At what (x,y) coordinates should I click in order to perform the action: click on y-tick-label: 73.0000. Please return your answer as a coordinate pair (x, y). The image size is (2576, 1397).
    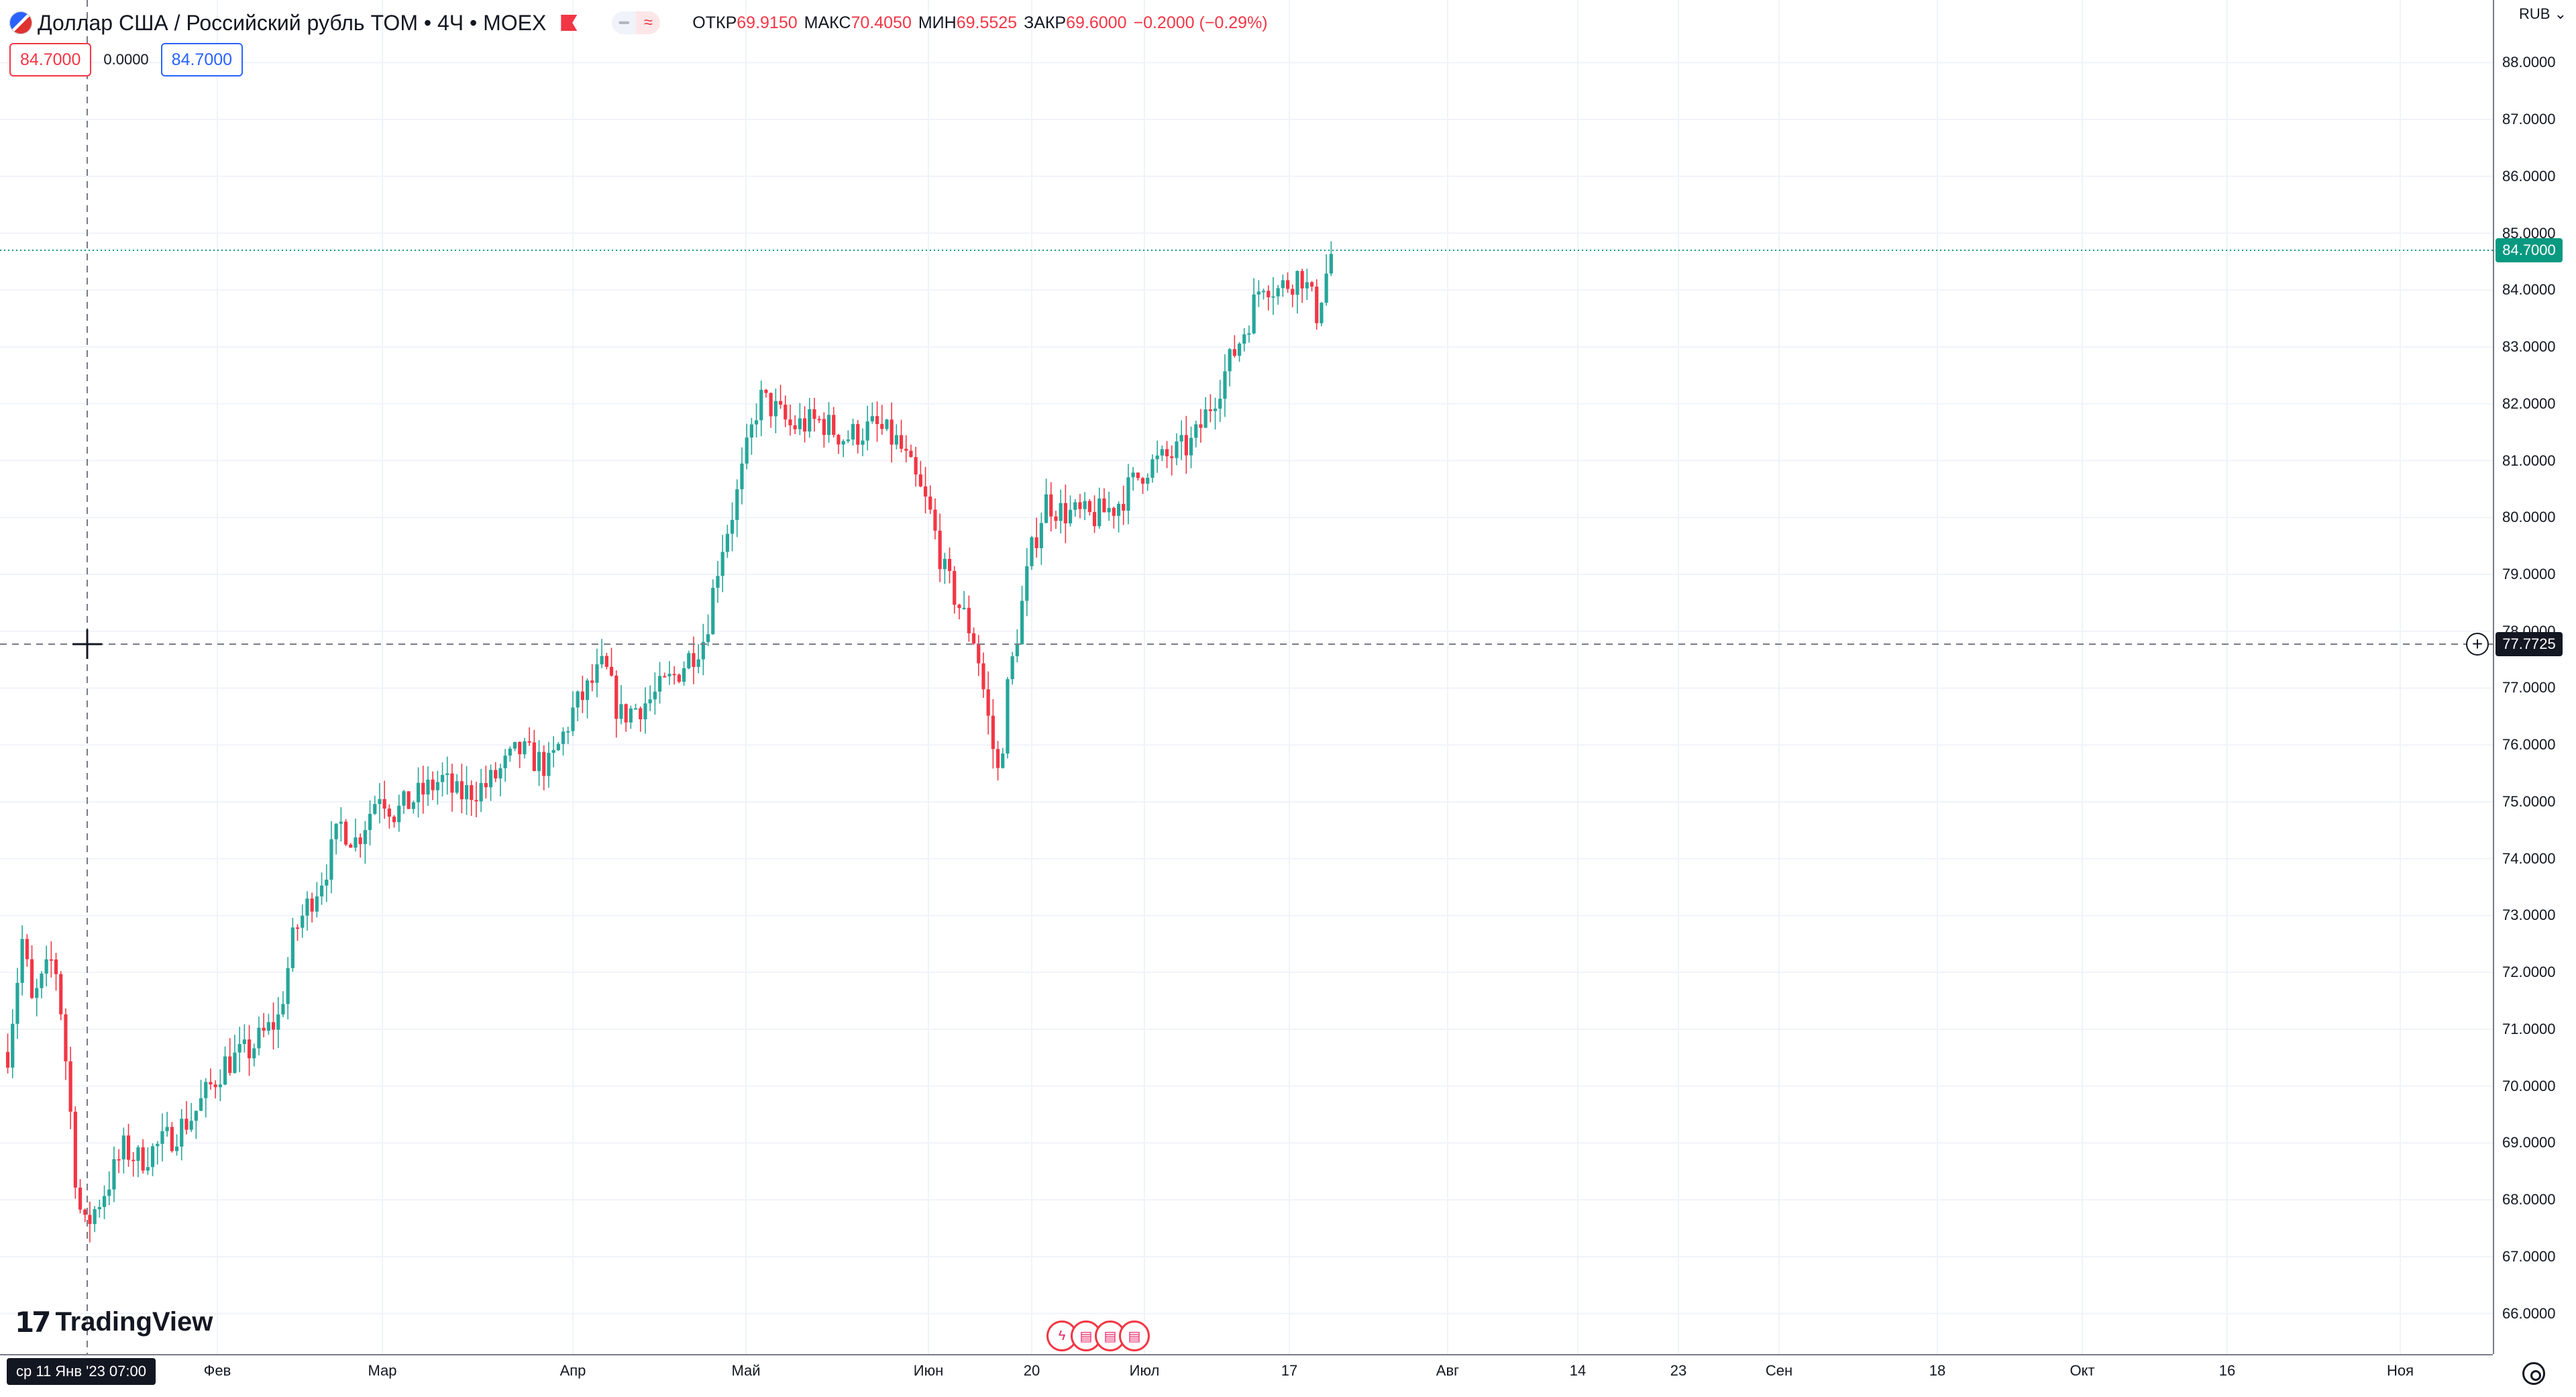
    Looking at the image, I should click on (2529, 916).